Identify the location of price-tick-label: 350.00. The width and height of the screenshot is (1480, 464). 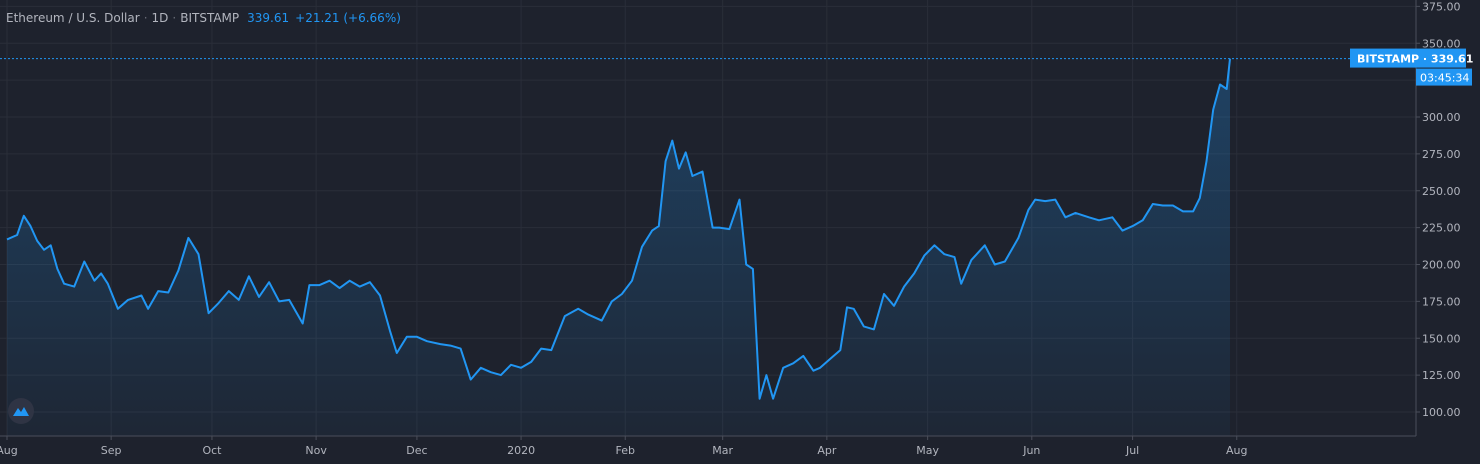
(1441, 43).